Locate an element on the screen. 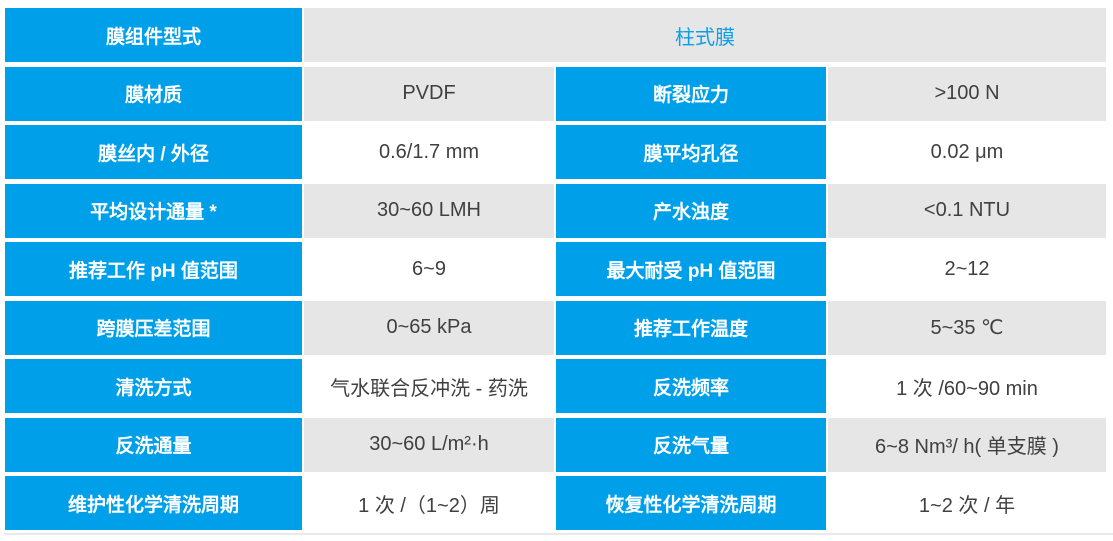 Image resolution: width=1113 pixels, height=541 pixels. spec-label-text: 跨膜压差范围 is located at coordinates (153, 329).